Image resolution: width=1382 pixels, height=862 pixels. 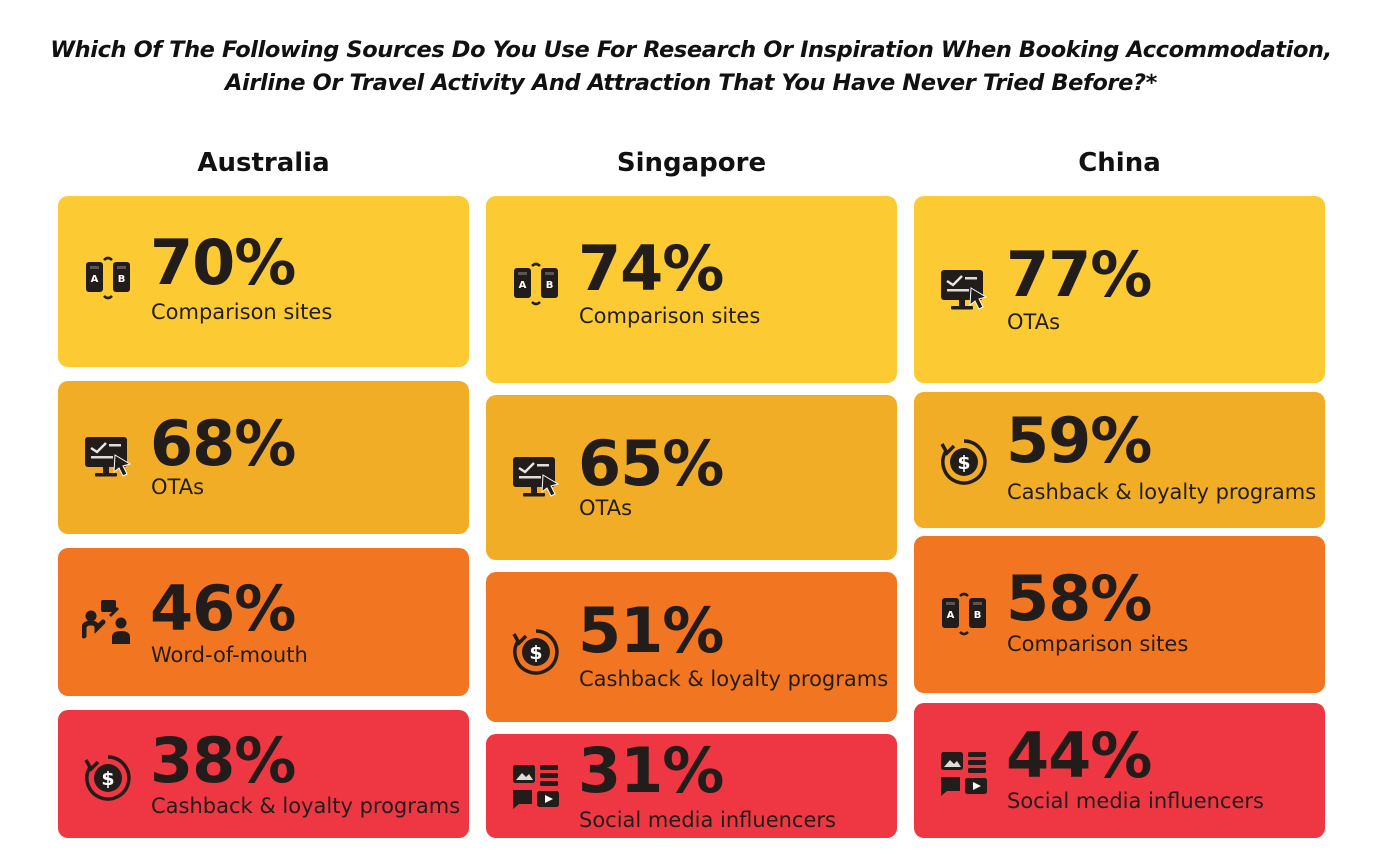 I want to click on card-australia-word-of-mouth: 46% Word-of-mouth, so click(x=263, y=622).